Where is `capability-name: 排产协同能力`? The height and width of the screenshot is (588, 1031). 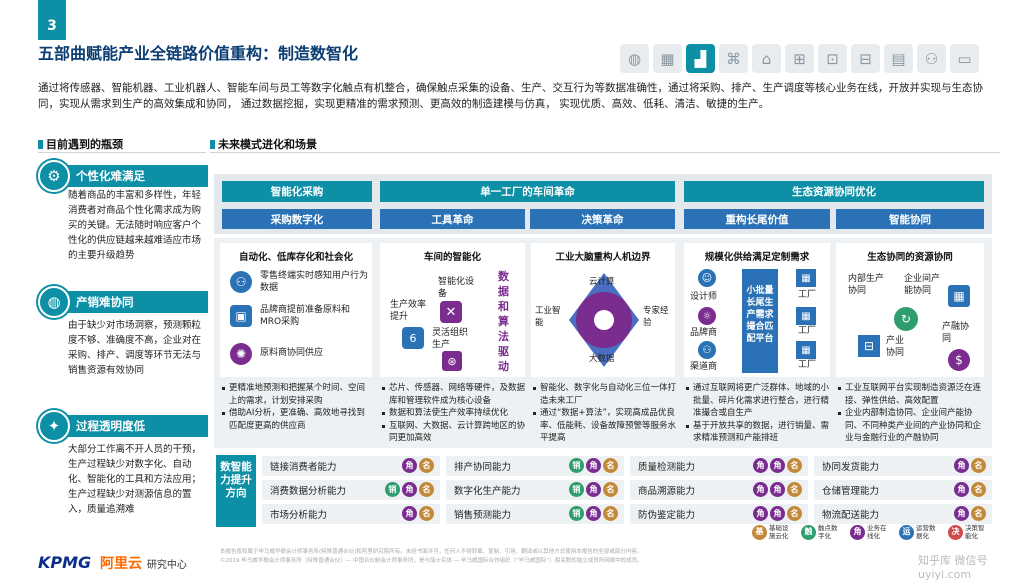 capability-name: 排产协同能力 is located at coordinates (483, 467).